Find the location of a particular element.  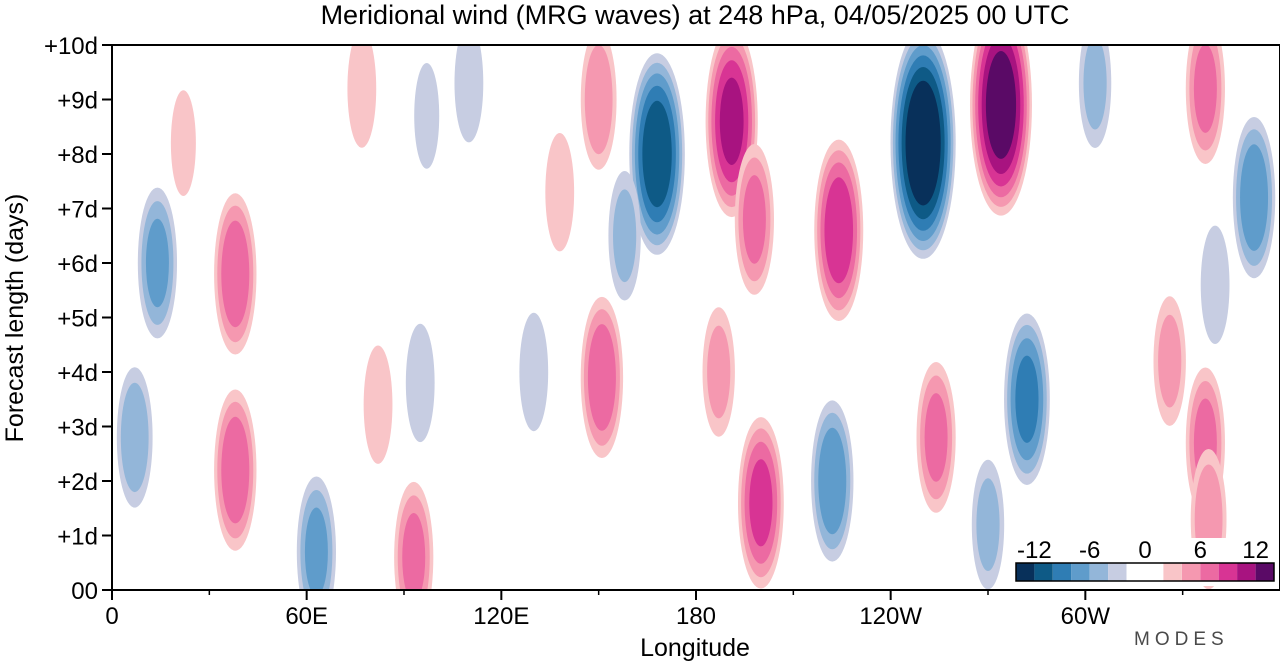

x-axis: 0 60E 120E 180 120W 60W is located at coordinates (644, 610).